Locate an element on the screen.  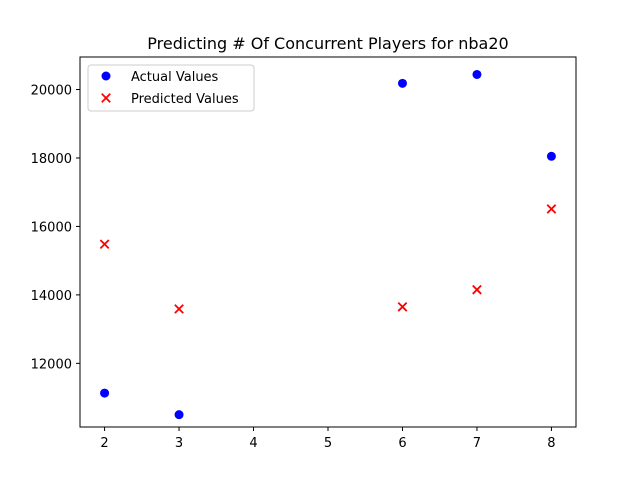
x-tick-label: 4 is located at coordinates (253, 443).